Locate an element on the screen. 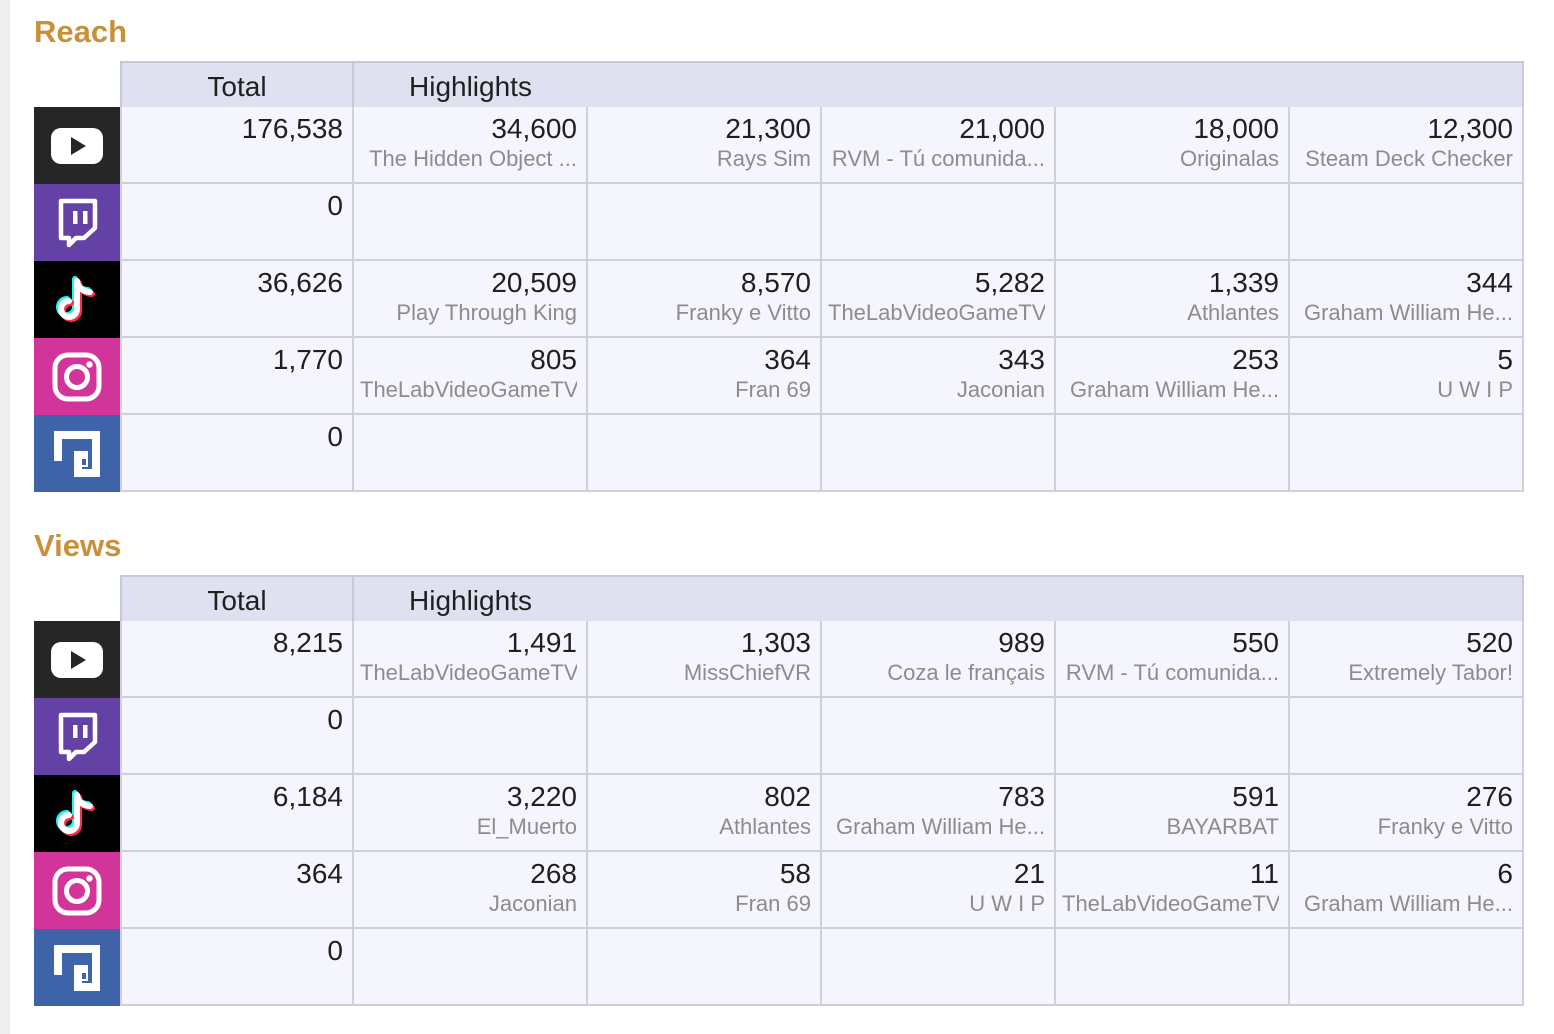  highlight-cell: 364 Fran 69 is located at coordinates (705, 376).